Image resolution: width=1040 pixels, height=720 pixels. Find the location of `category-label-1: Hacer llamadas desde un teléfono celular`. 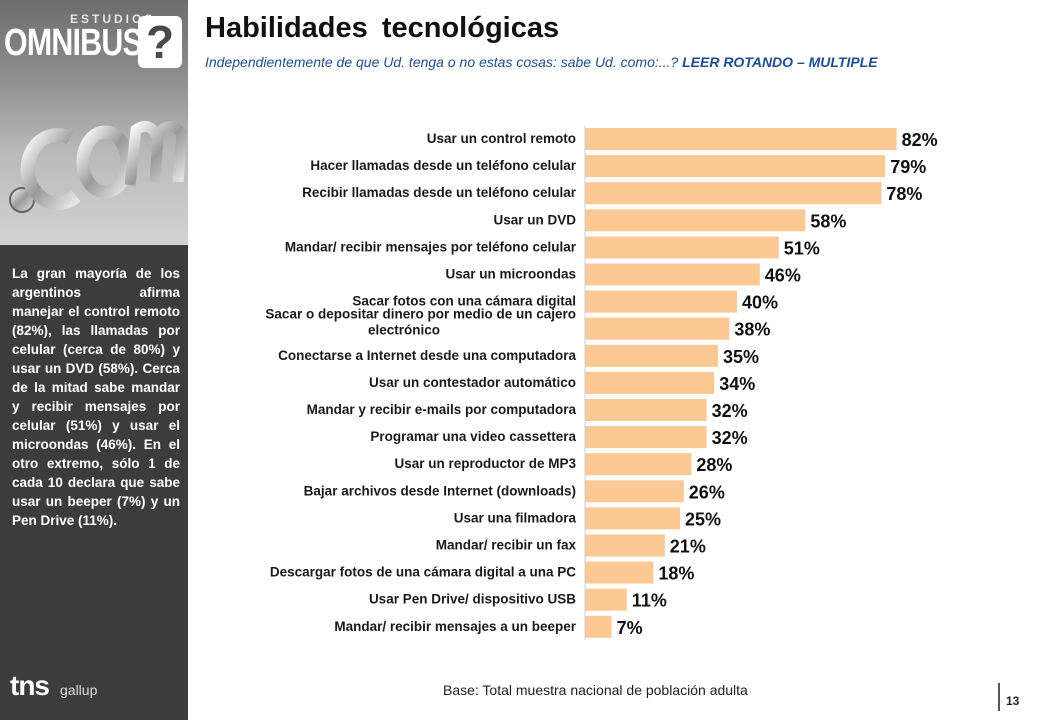

category-label-1: Hacer llamadas desde un teléfono celular is located at coordinates (443, 165).